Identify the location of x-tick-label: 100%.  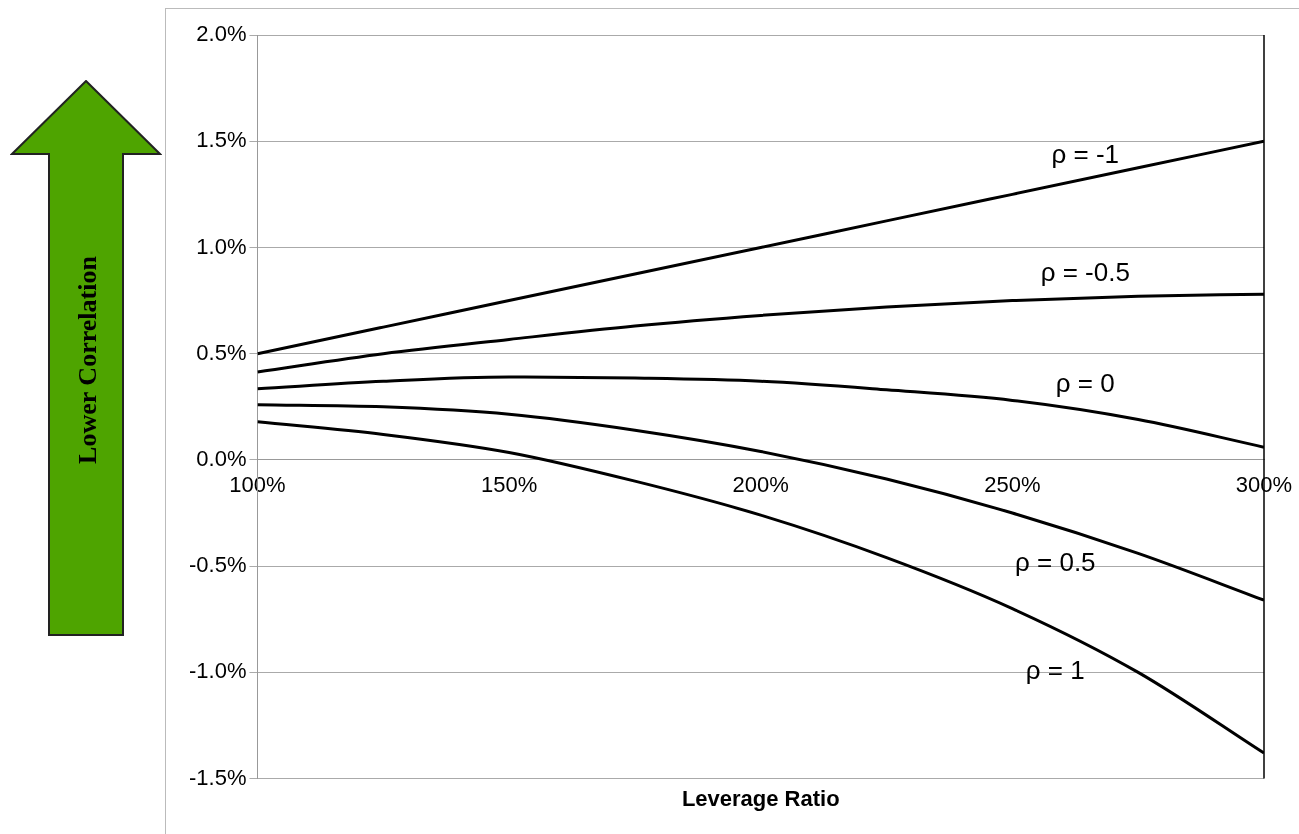
(257, 485).